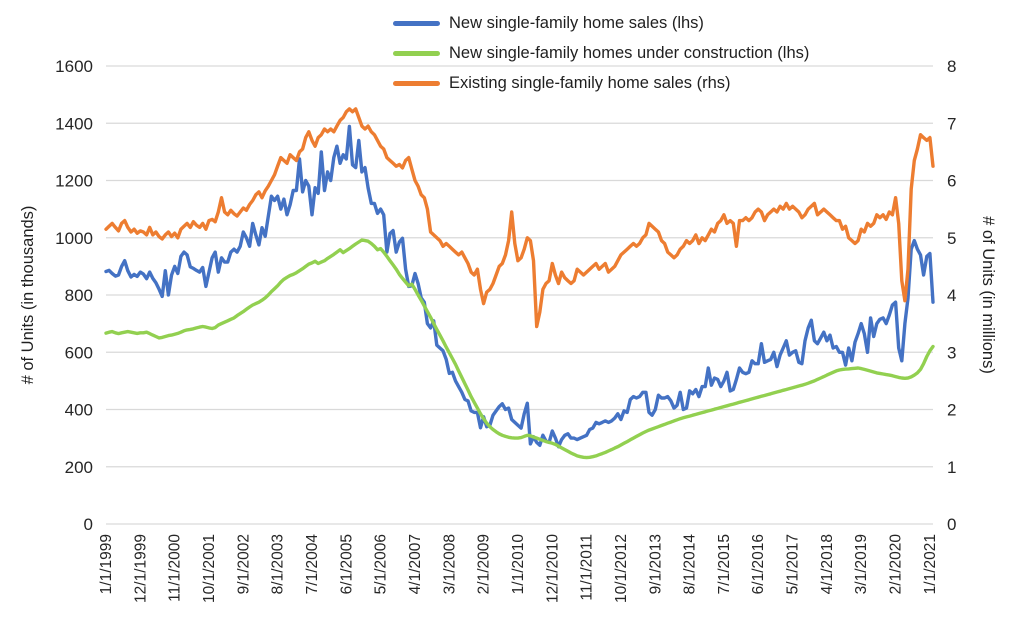  Describe the element at coordinates (79, 352) in the screenshot. I see `svg-text: 600` at that location.